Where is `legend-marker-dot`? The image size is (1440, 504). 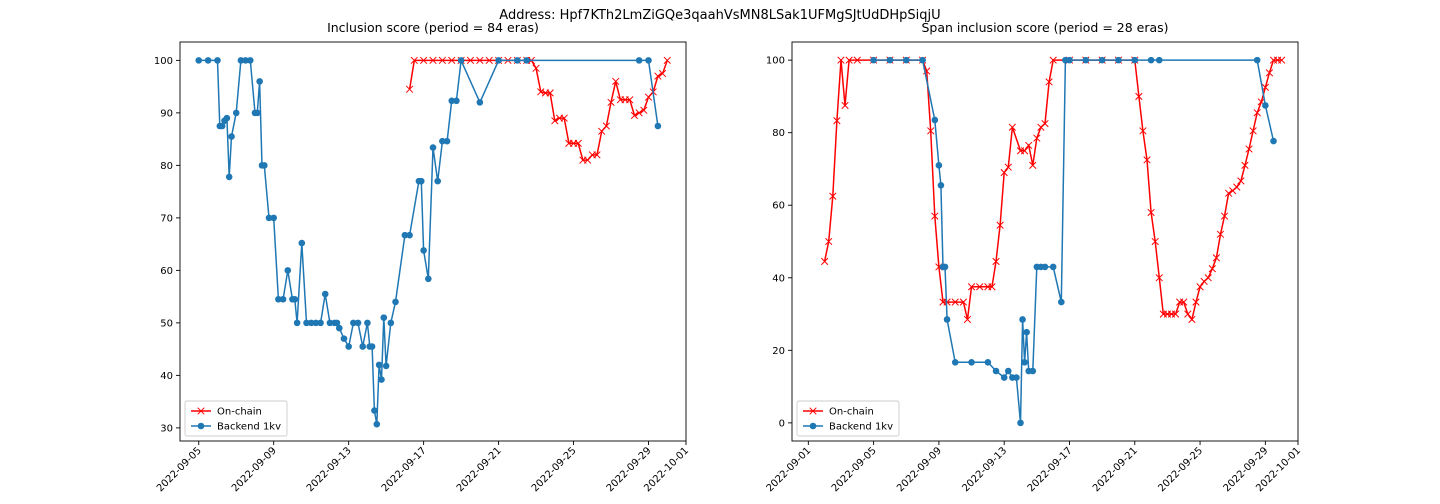
legend-marker-dot is located at coordinates (813, 426).